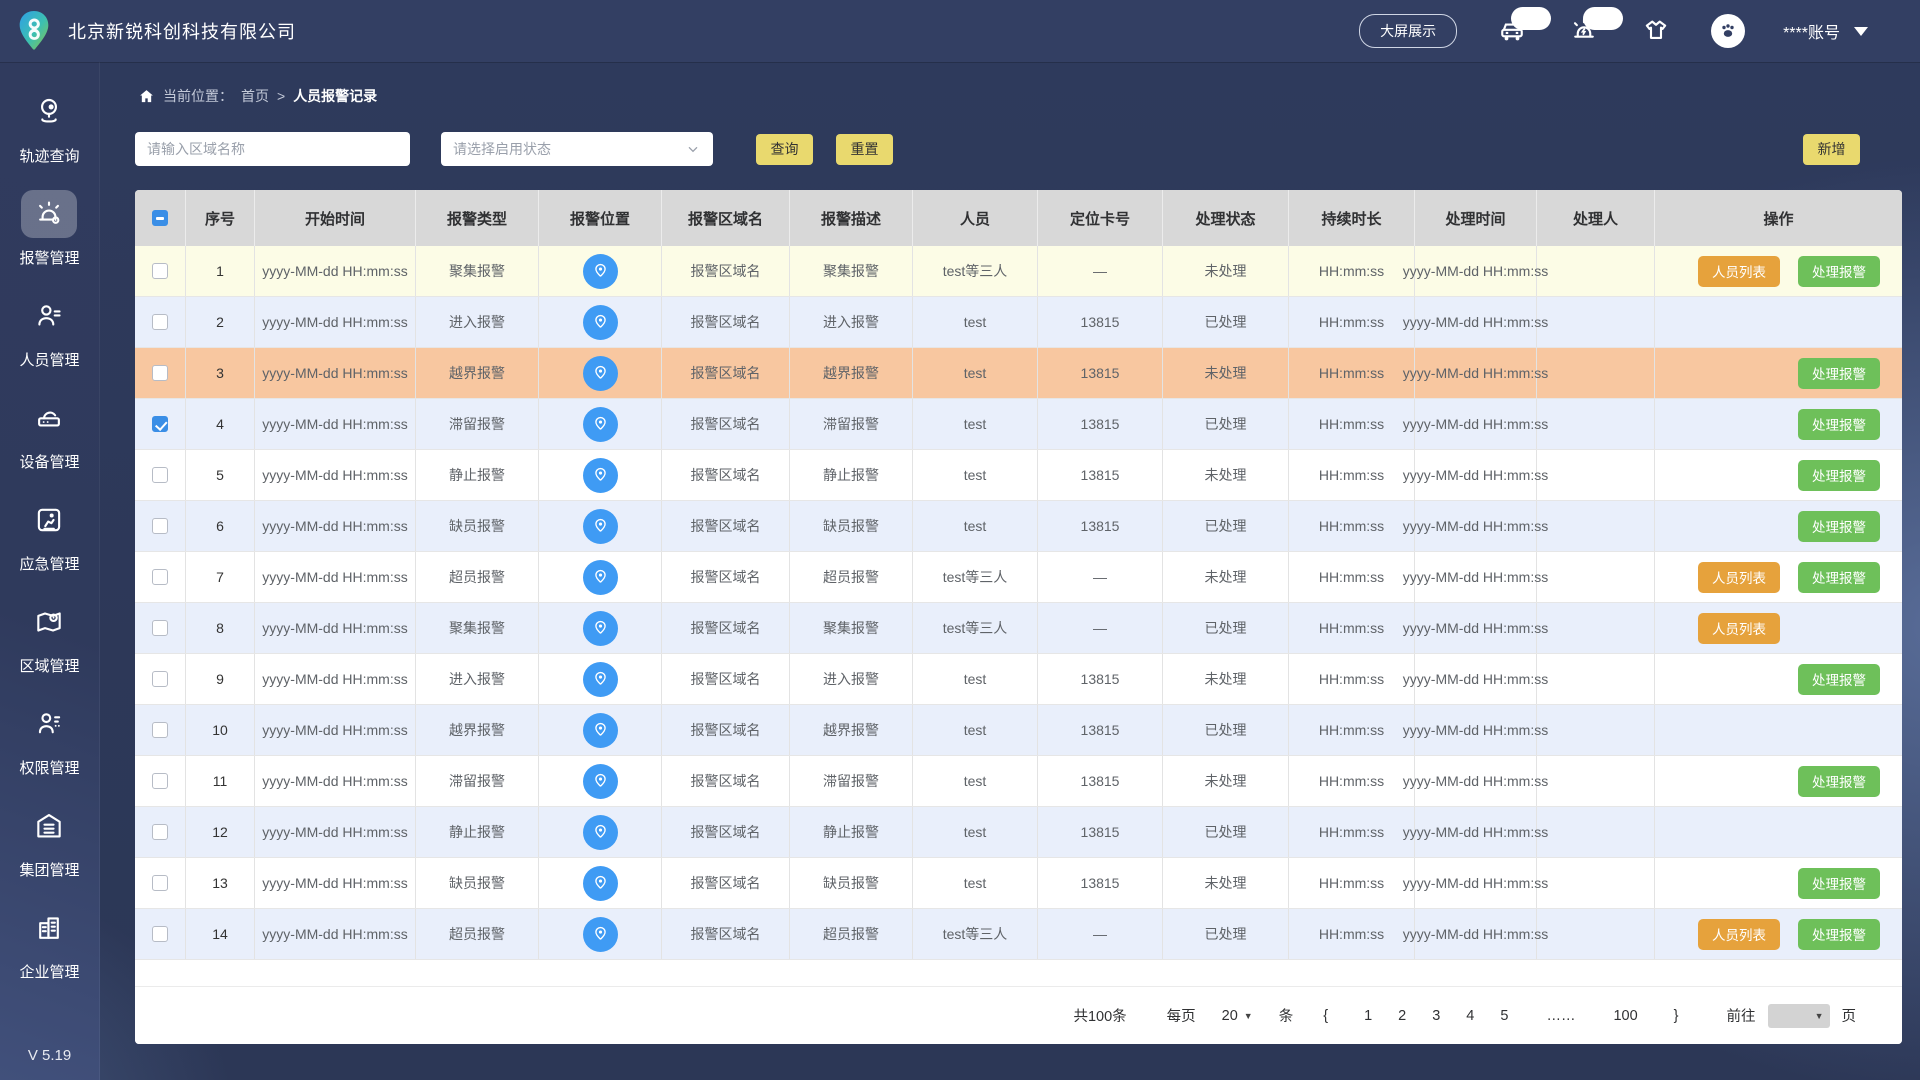 The height and width of the screenshot is (1080, 1920). I want to click on status-select: 请选择启用状态, so click(577, 149).